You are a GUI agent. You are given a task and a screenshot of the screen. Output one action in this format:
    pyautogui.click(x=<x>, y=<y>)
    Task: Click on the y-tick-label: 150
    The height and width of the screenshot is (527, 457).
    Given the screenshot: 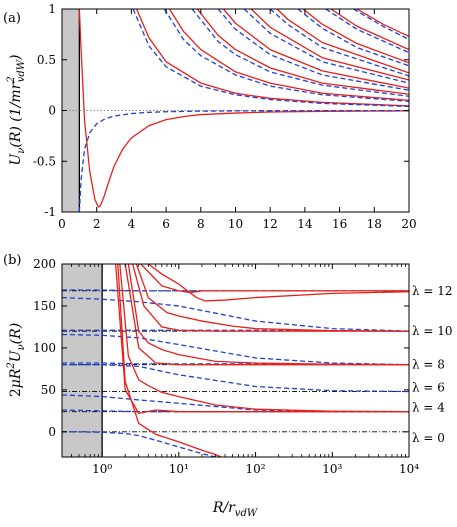 What is the action you would take?
    pyautogui.click(x=44, y=306)
    